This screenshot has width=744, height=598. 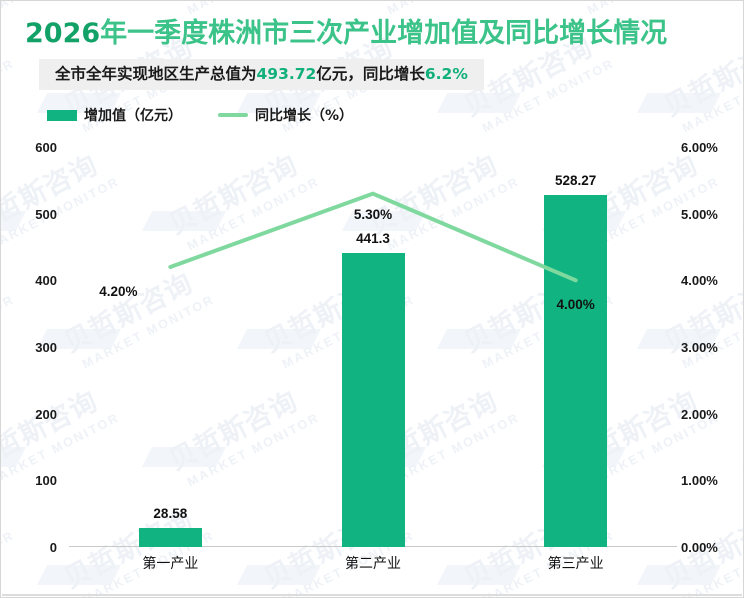 What do you see at coordinates (699, 347) in the screenshot?
I see `y-axis-right-tick: 3.00%` at bounding box center [699, 347].